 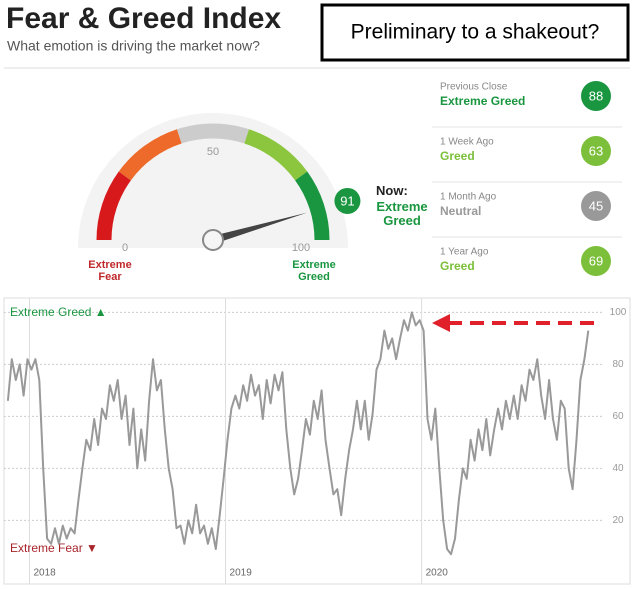 I want to click on gauge-value: 91, so click(x=347, y=200).